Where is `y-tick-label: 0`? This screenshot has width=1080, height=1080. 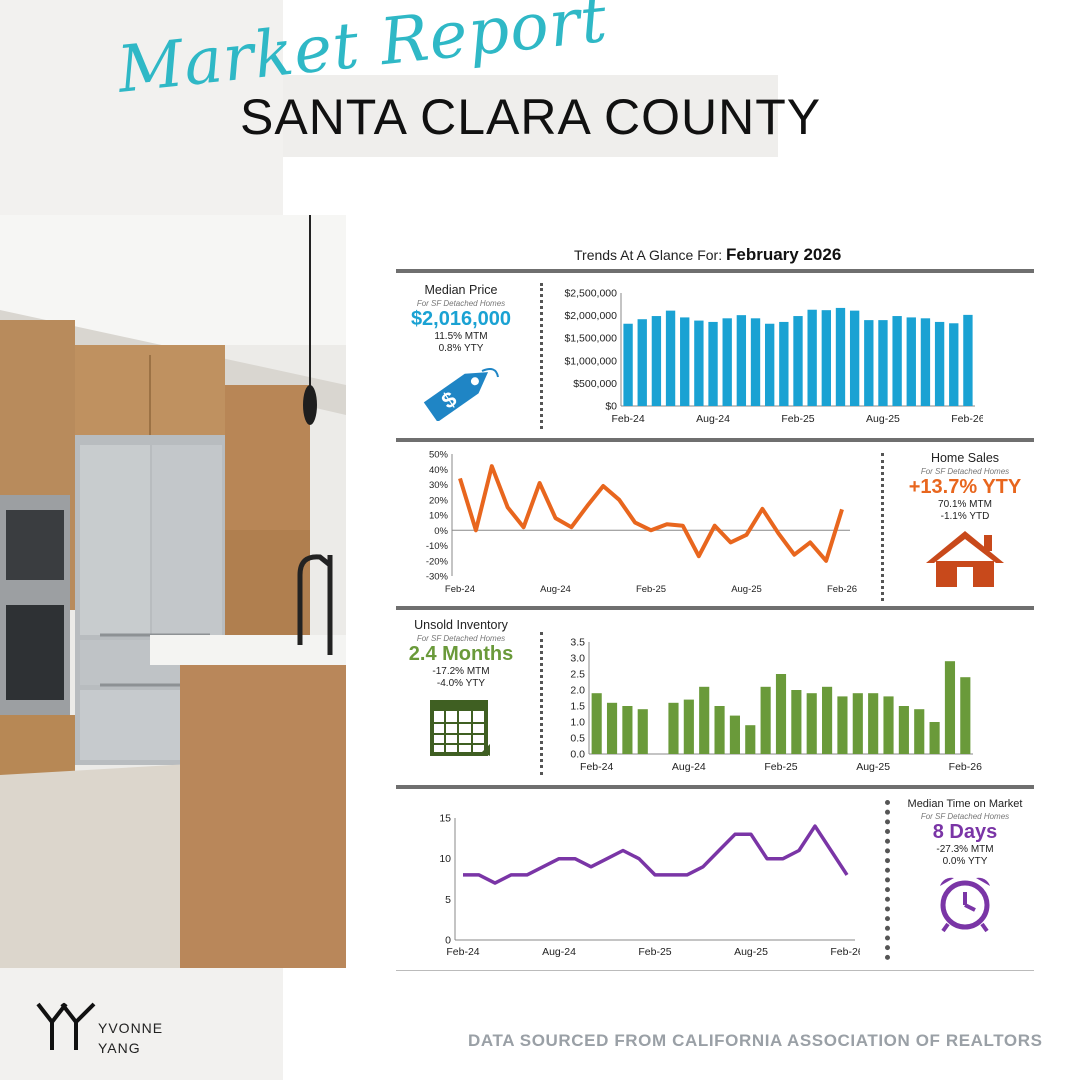 y-tick-label: 0 is located at coordinates (448, 941).